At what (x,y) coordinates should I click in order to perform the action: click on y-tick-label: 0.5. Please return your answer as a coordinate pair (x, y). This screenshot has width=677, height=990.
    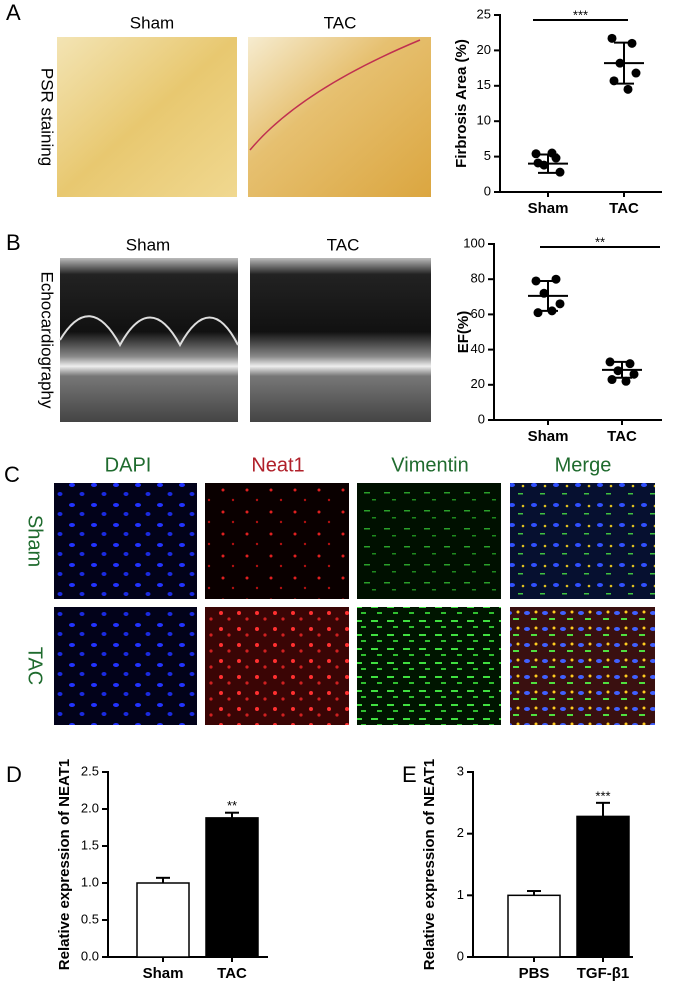
    Looking at the image, I should click on (90, 918).